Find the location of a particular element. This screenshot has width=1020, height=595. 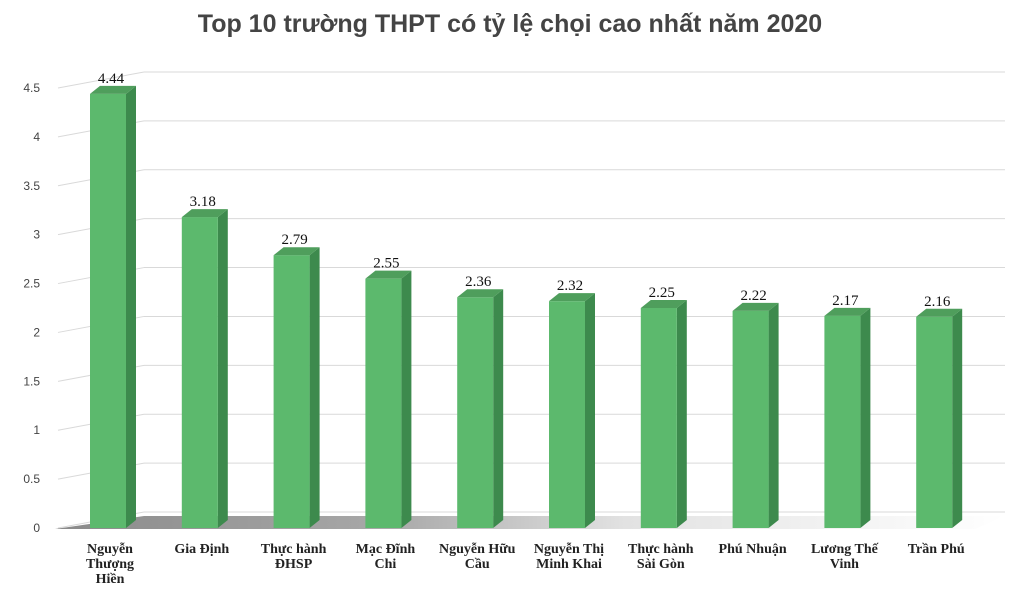

y-tick-label: 0 is located at coordinates (36, 528).